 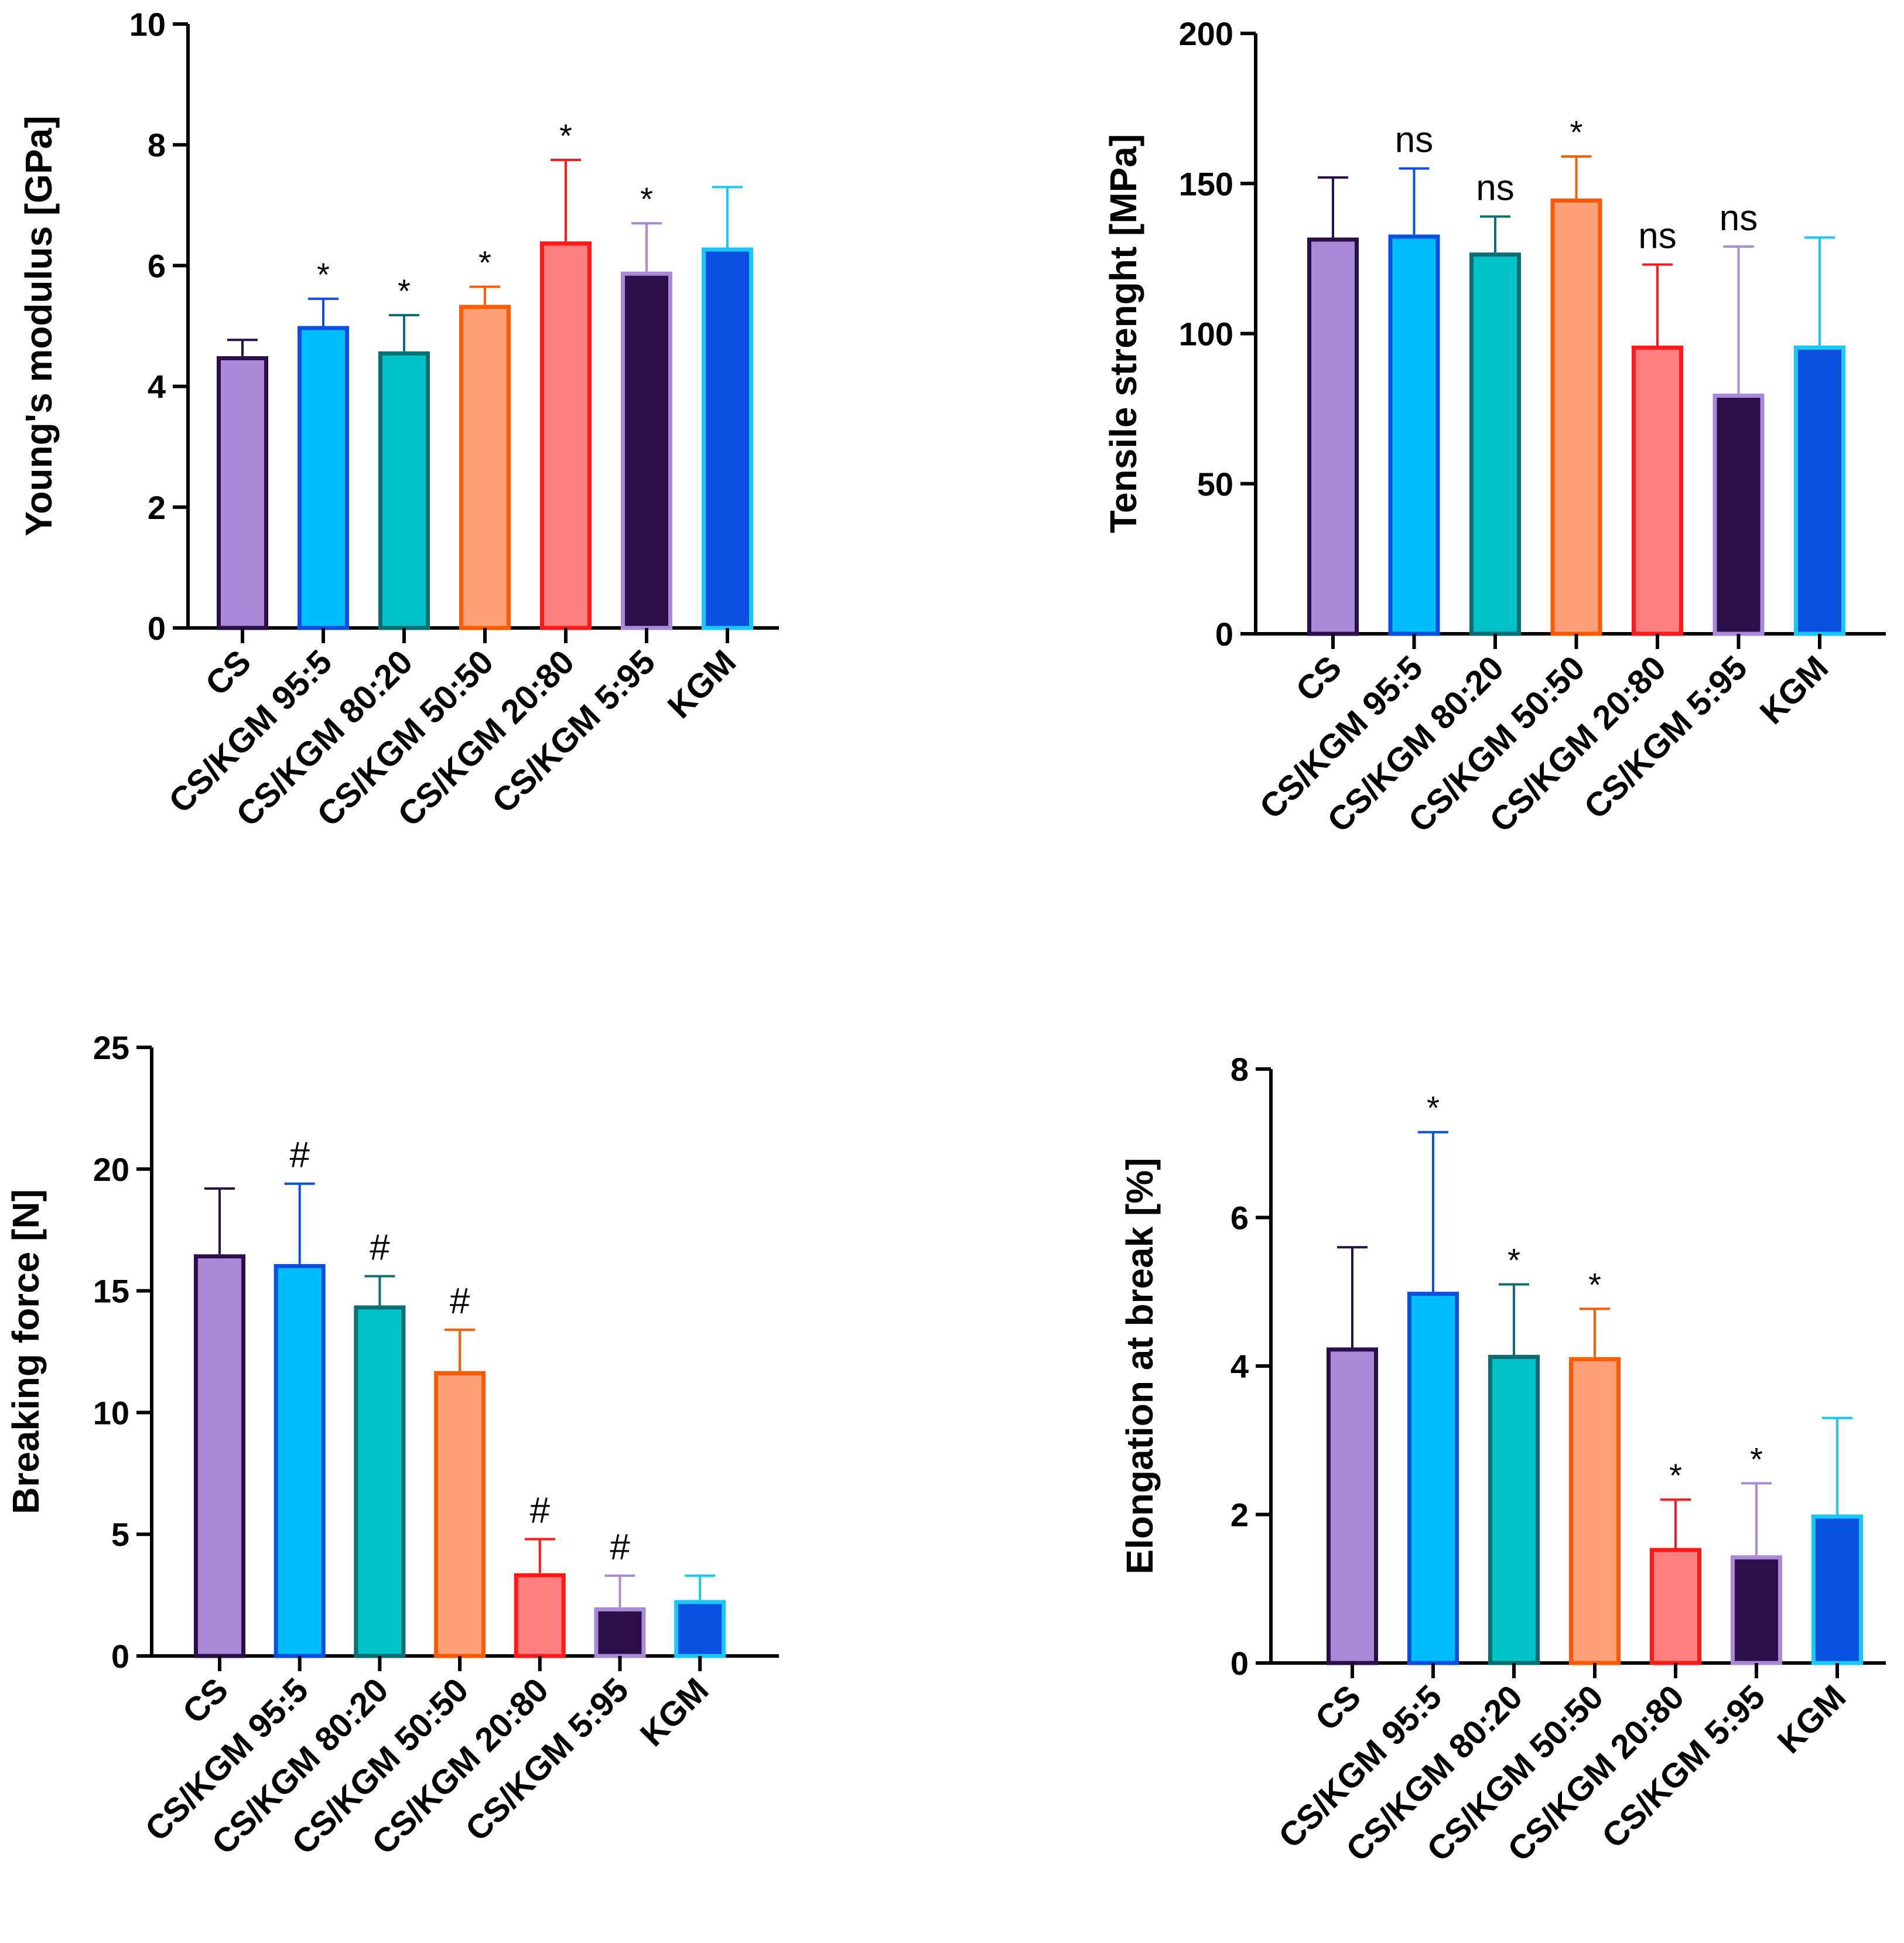 I want to click on y-tick-label: 200, so click(x=1206, y=33).